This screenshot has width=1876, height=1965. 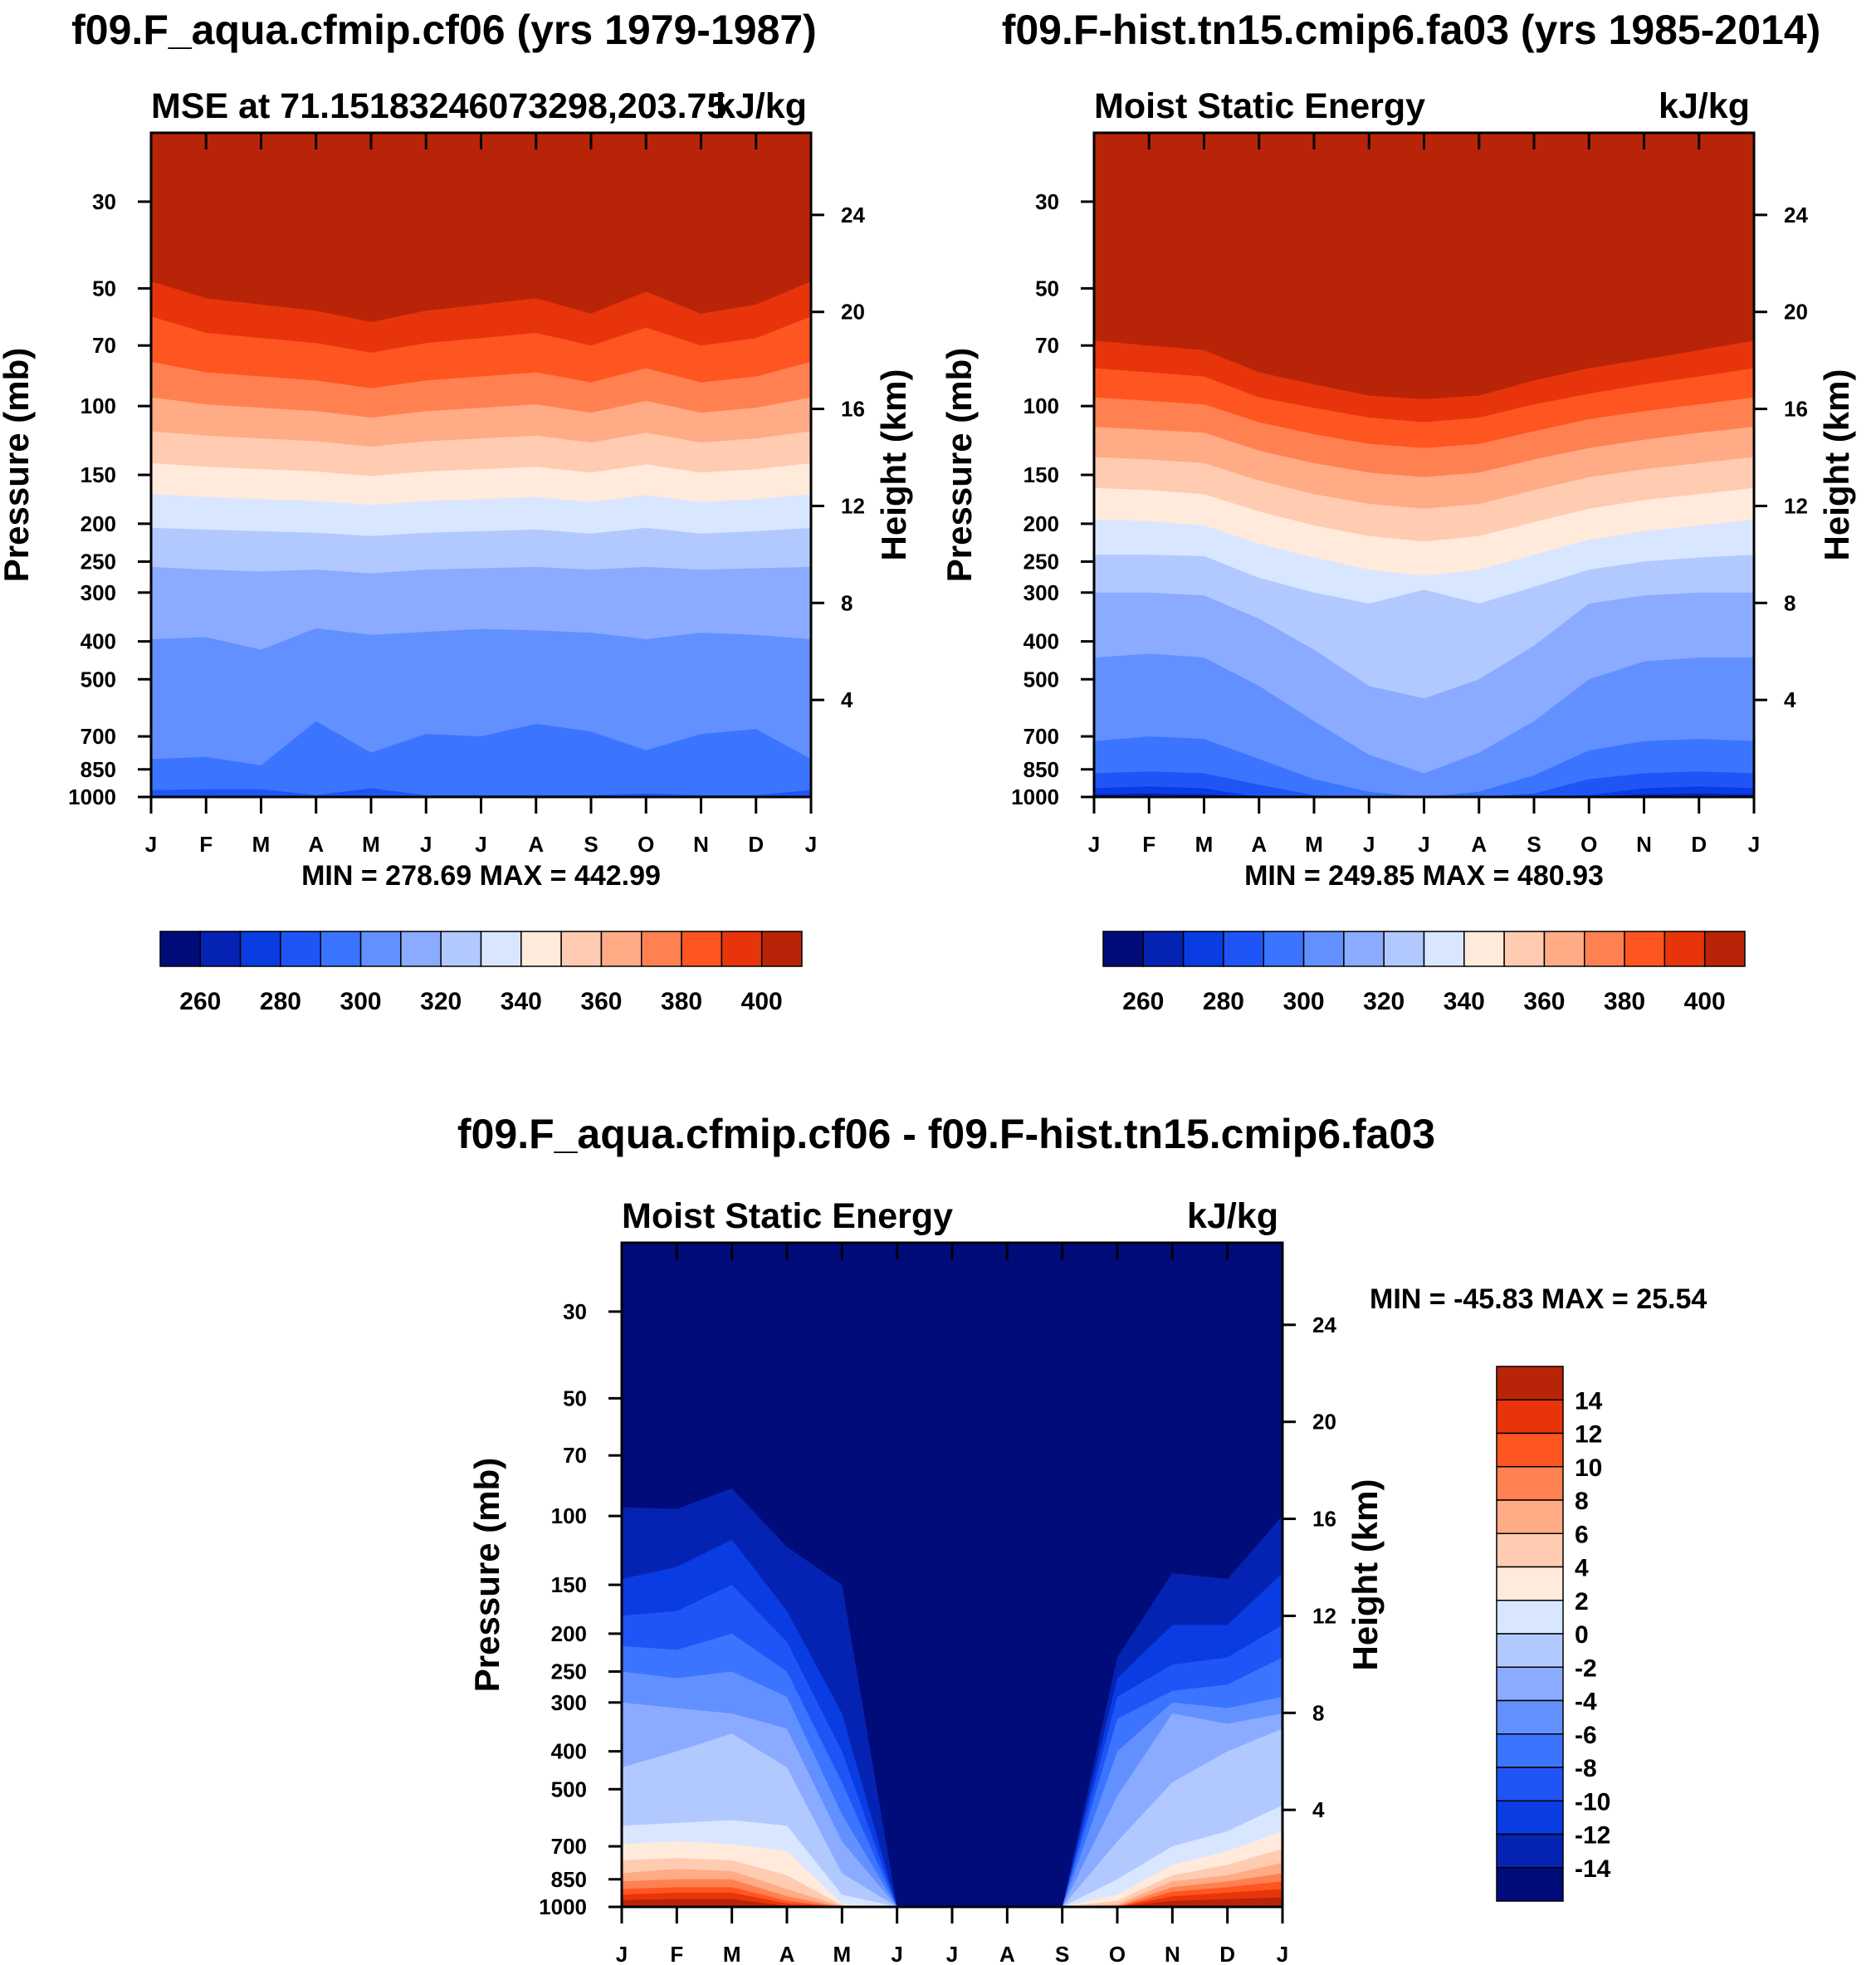 I want to click on y-tick-label: 250, so click(x=99, y=562).